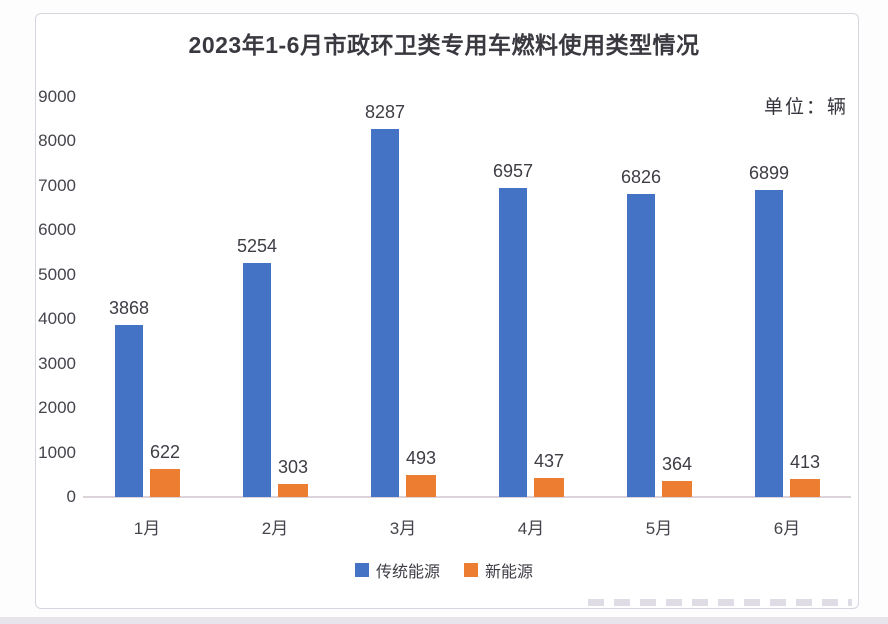 The height and width of the screenshot is (624, 888). I want to click on y-axis-tick-label: 1000, so click(57, 452).